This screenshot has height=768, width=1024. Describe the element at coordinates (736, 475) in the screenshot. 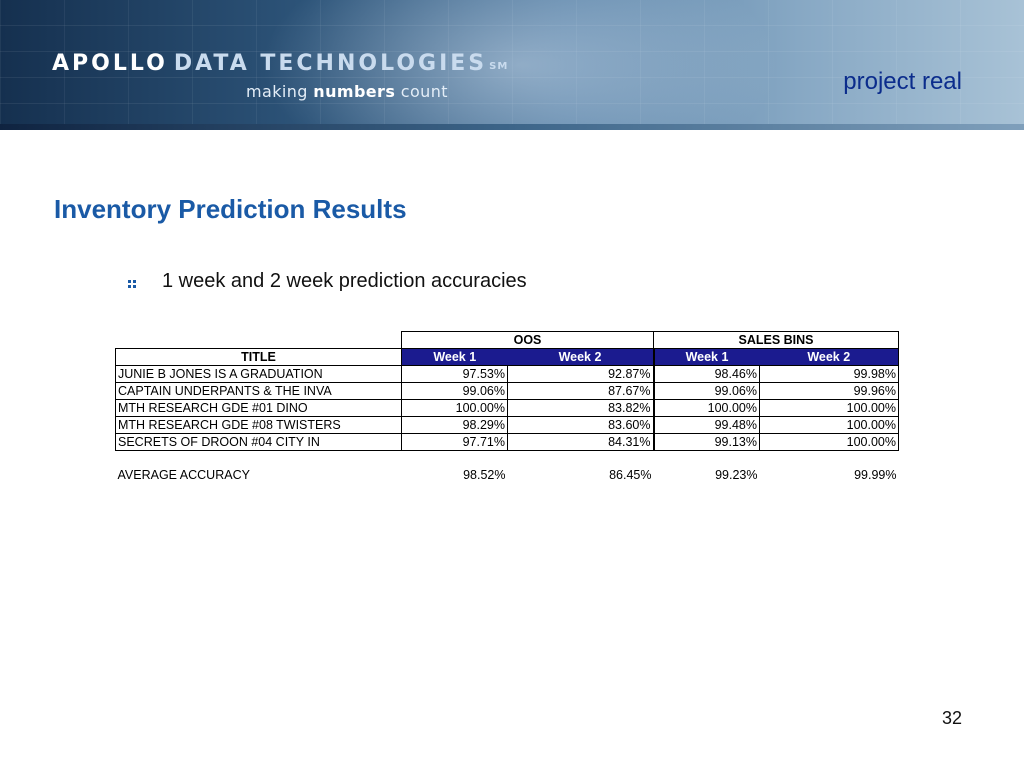

I see `average-sales-bins-week-1-cell: 99.23%` at that location.